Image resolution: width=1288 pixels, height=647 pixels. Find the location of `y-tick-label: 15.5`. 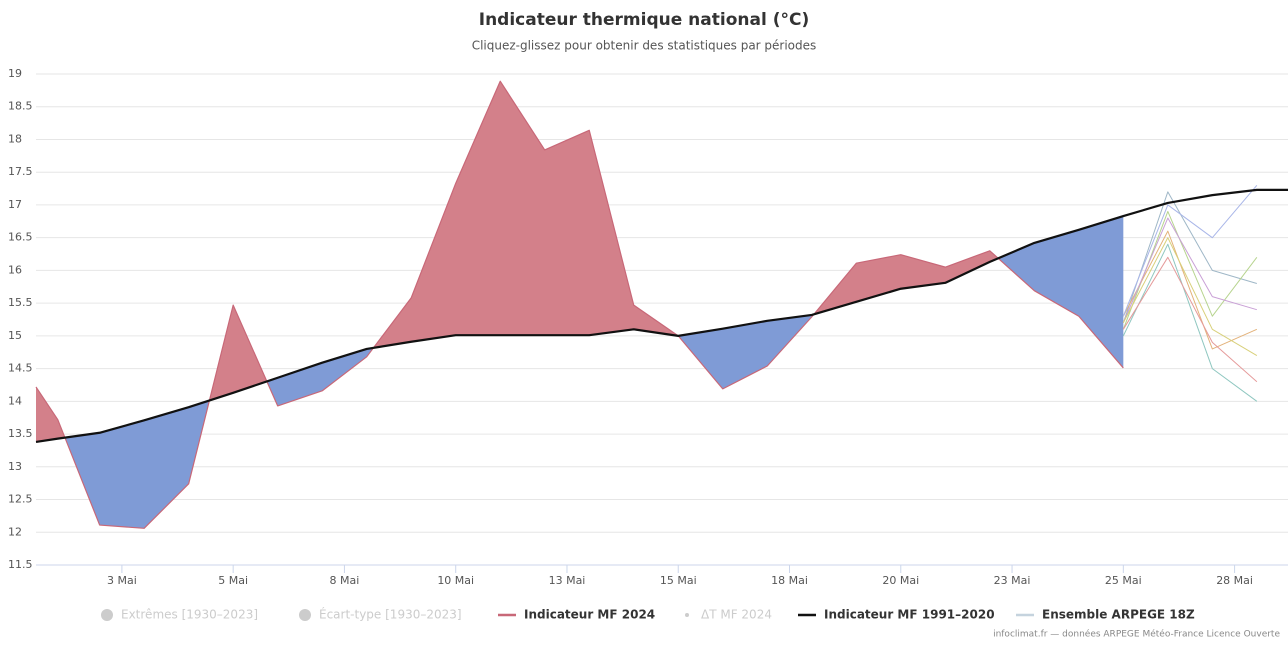

y-tick-label: 15.5 is located at coordinates (20, 302).